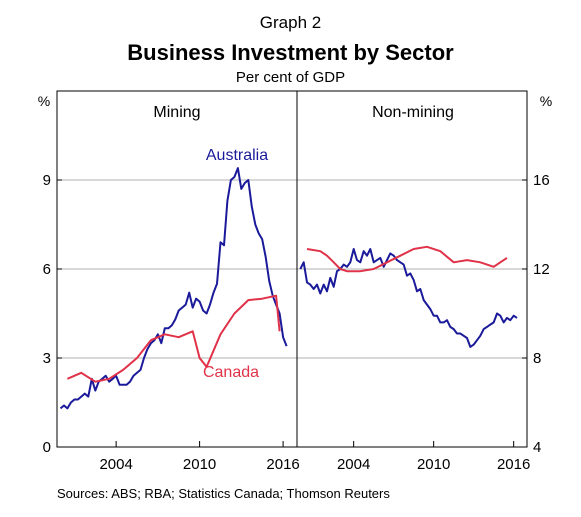 The image size is (581, 517). I want to click on left-y-unit: %, so click(44, 101).